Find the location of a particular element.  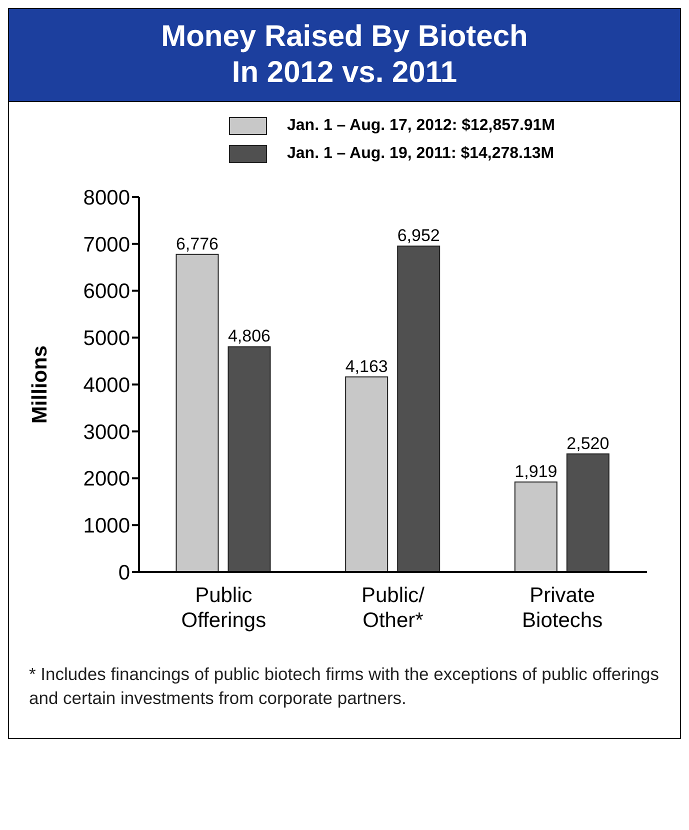

data-label: 6,952 is located at coordinates (418, 236).